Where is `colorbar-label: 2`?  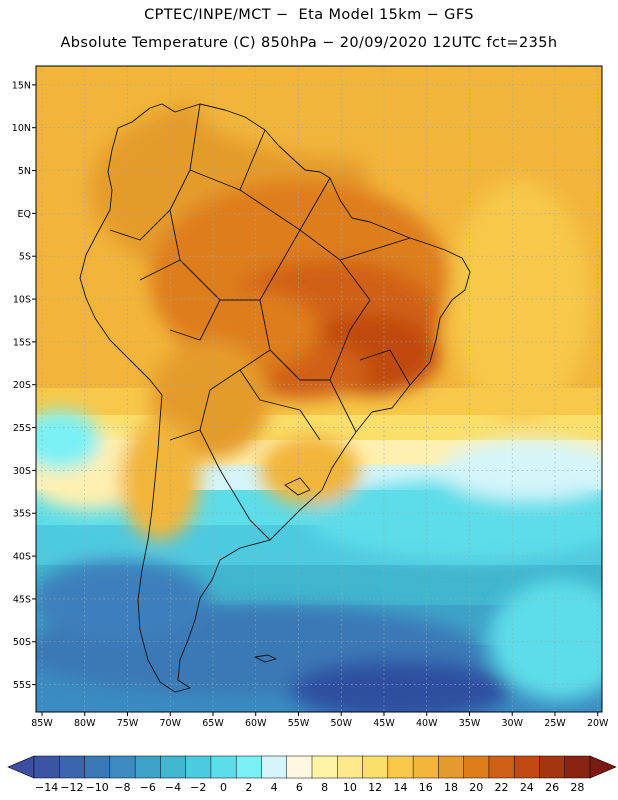 colorbar-label: 2 is located at coordinates (248, 787).